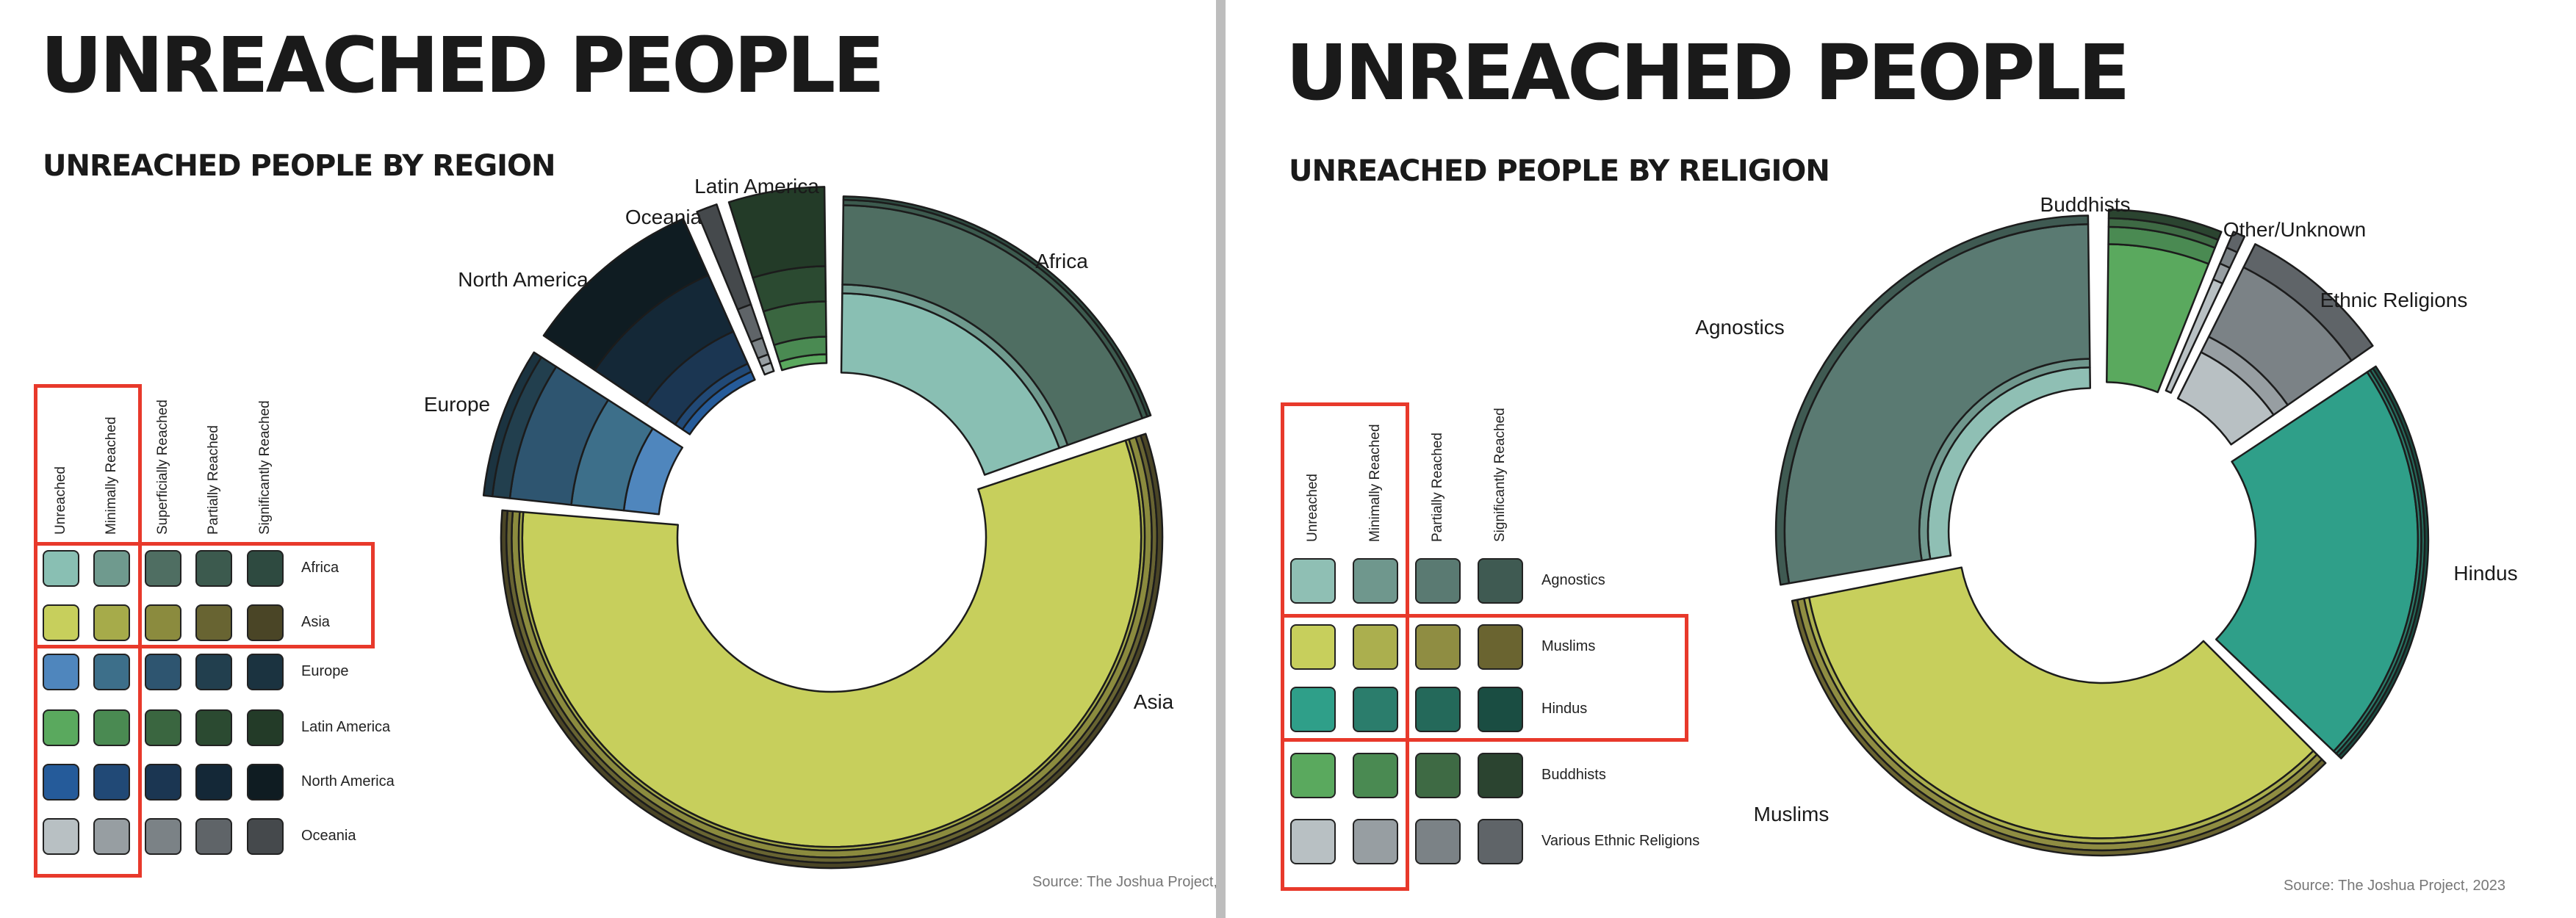  Describe the element at coordinates (346, 727) in the screenshot. I see `legend-row-label-latin-america: Latin America` at that location.